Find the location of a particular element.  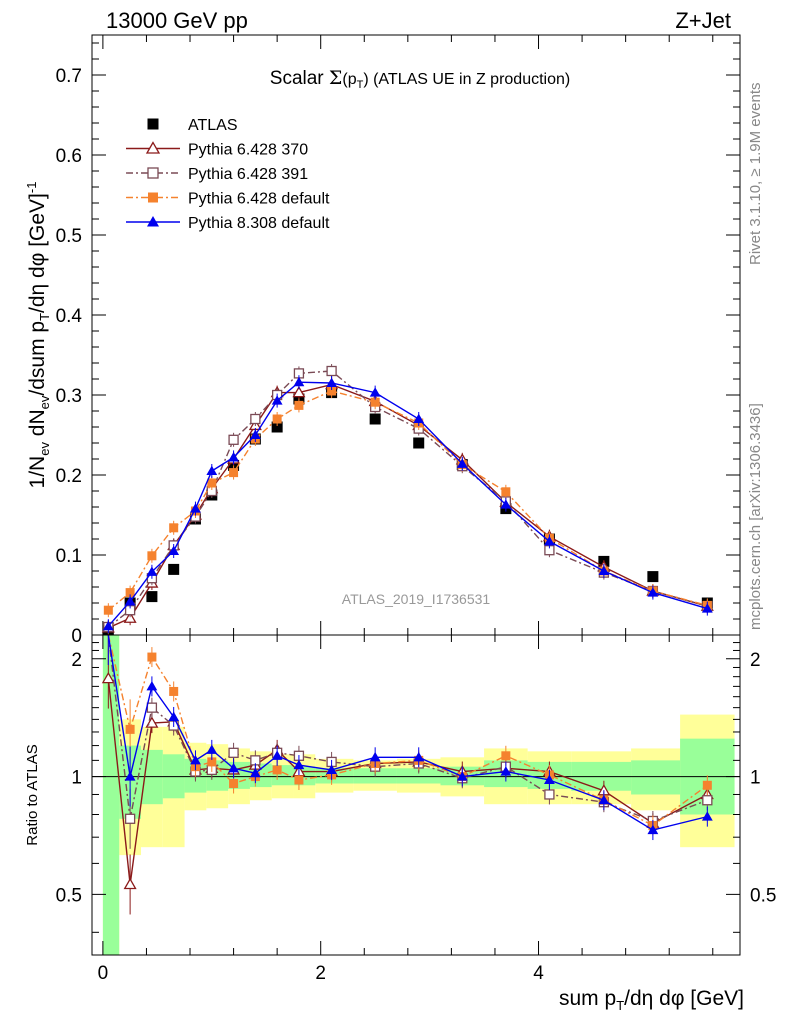

y-tick-label: 0.6 is located at coordinates (69, 156).